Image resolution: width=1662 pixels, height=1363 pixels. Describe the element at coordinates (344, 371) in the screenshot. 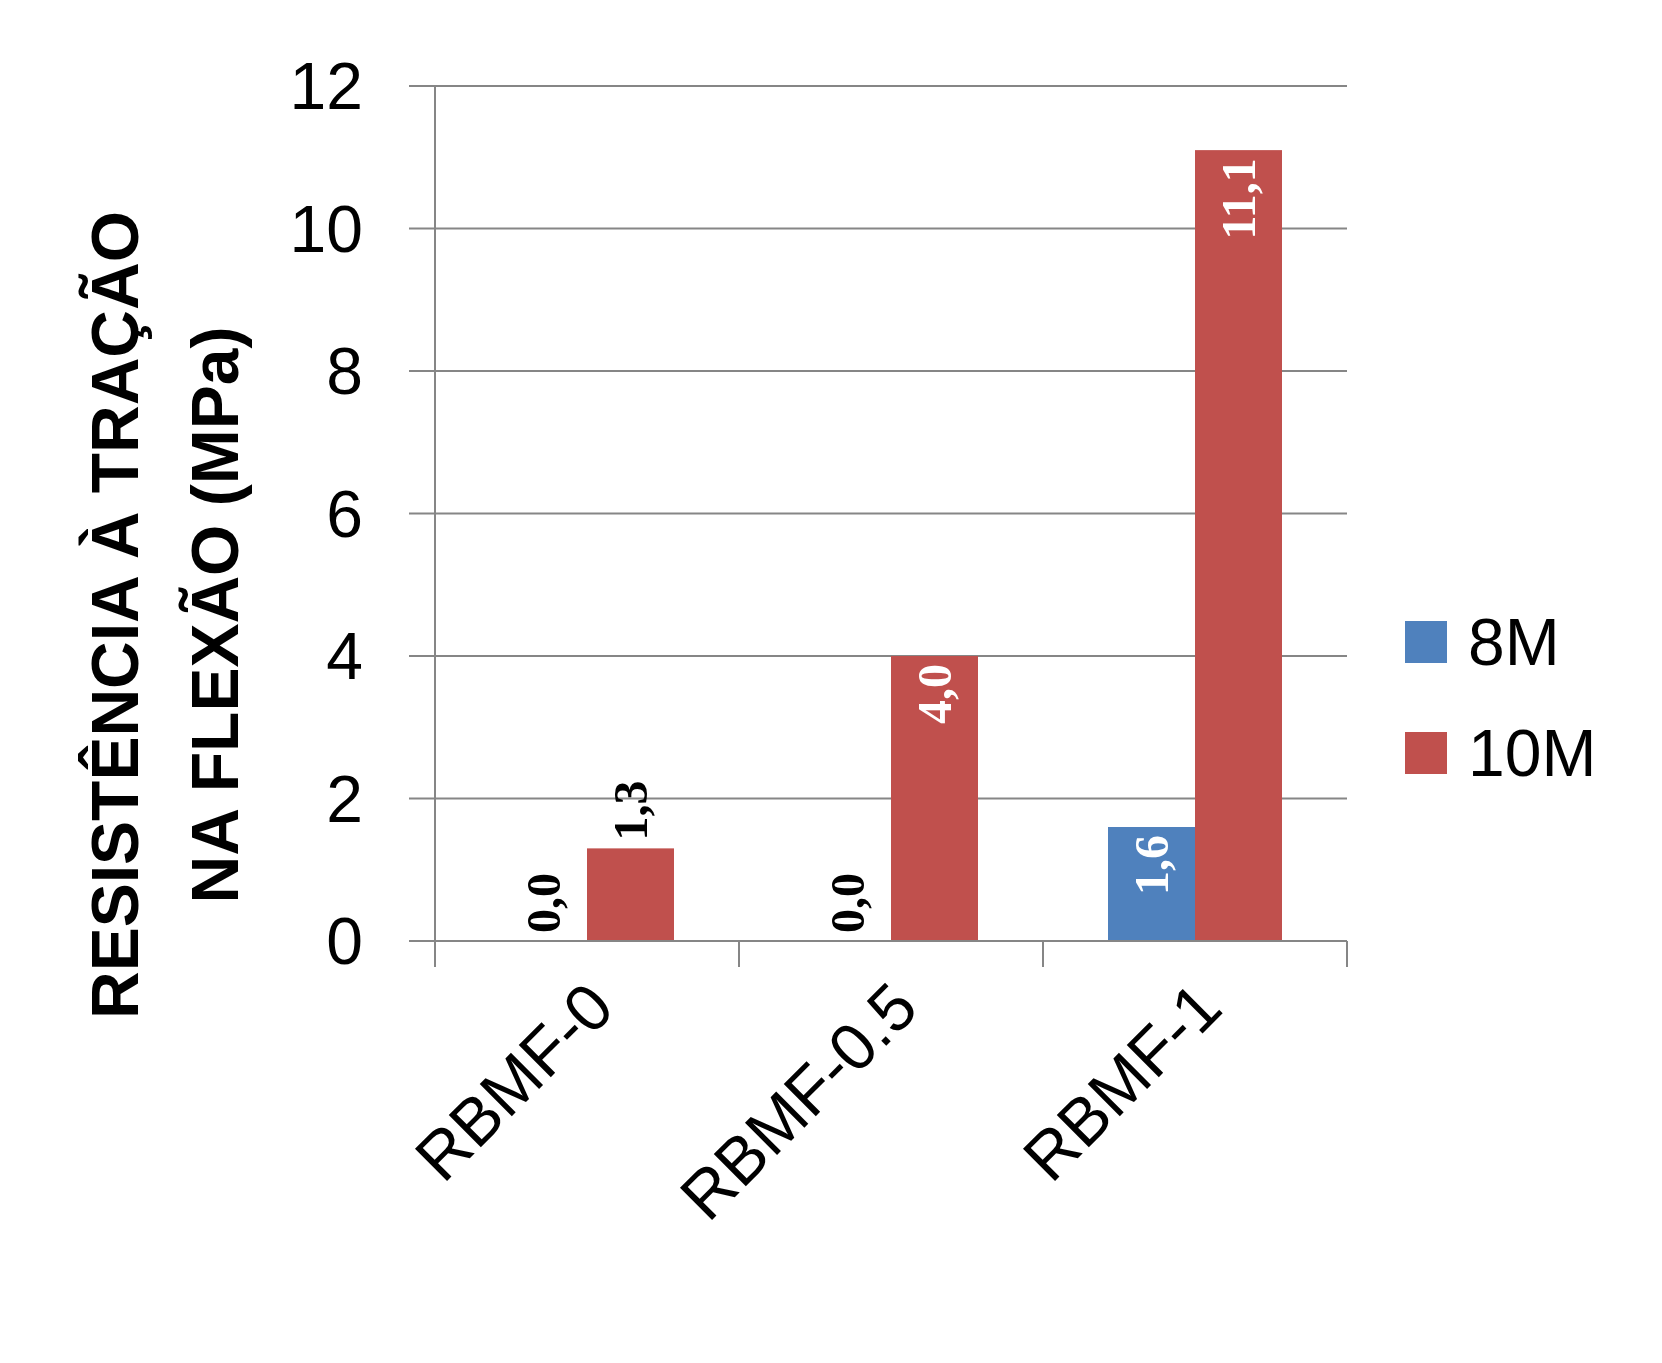

I see `y-tick-label: 8` at that location.